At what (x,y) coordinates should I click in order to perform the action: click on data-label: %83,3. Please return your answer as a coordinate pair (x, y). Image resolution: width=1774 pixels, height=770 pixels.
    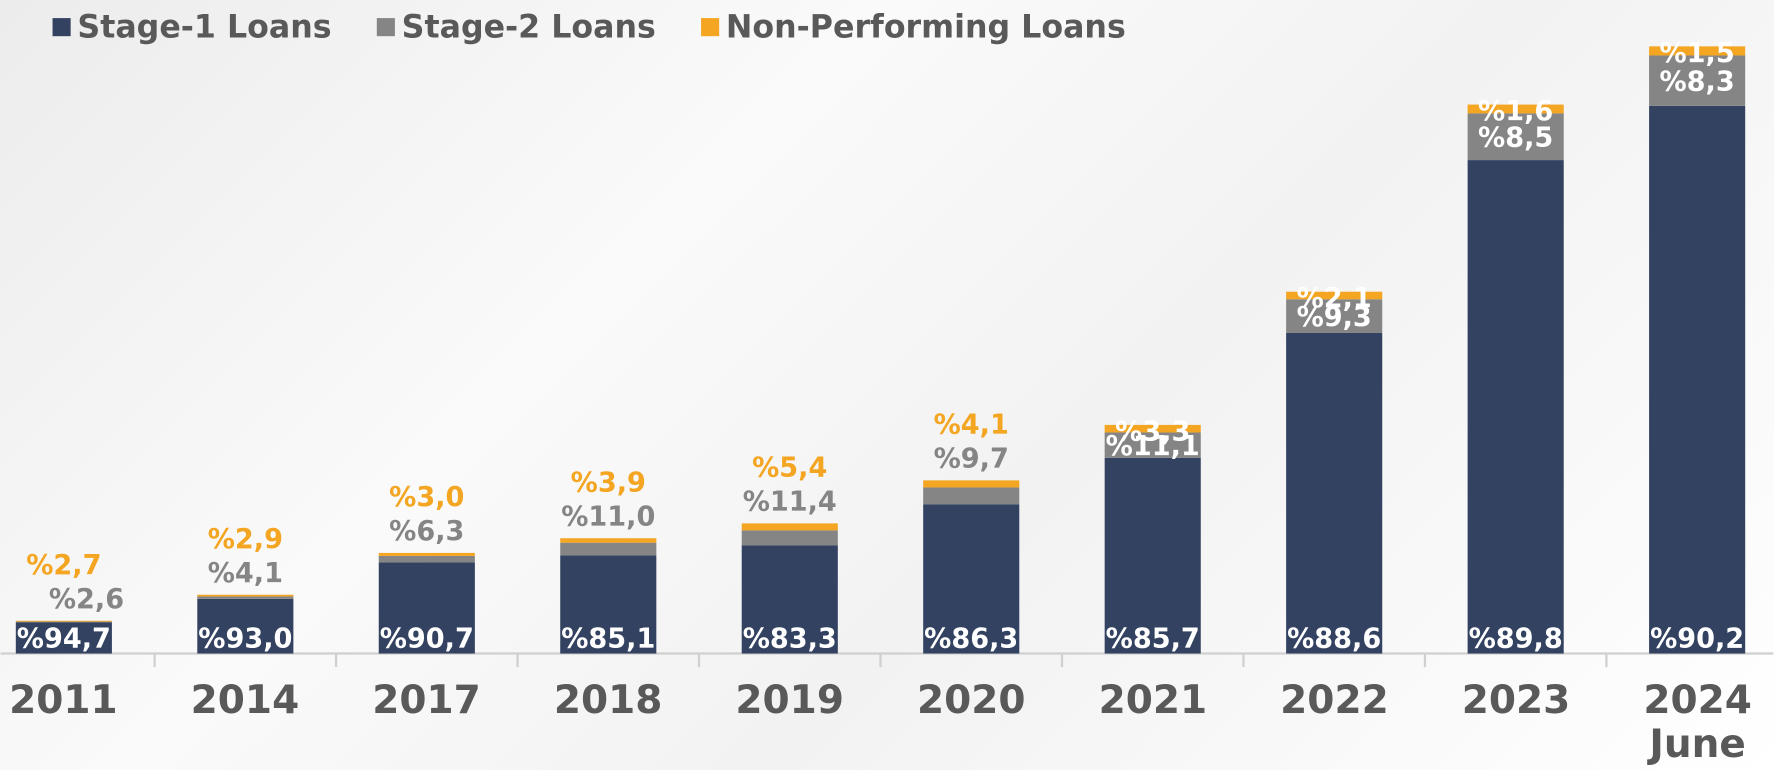
    Looking at the image, I should click on (790, 638).